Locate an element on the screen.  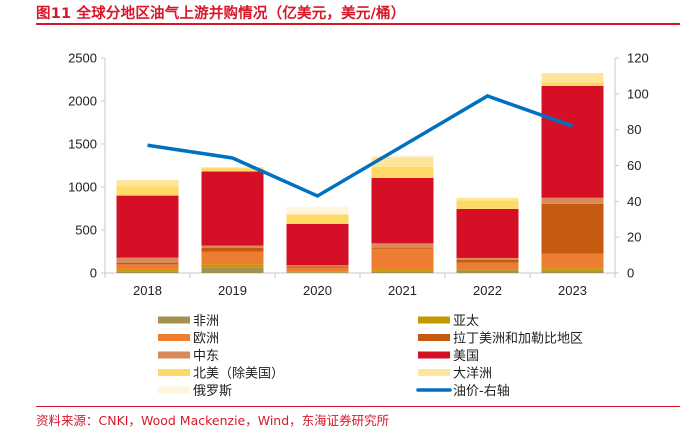
legend-label: 中东 is located at coordinates (206, 356).